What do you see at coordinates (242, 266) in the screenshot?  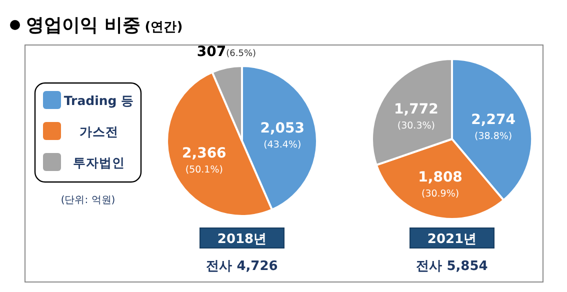 I see `text: 전사 4,726` at bounding box center [242, 266].